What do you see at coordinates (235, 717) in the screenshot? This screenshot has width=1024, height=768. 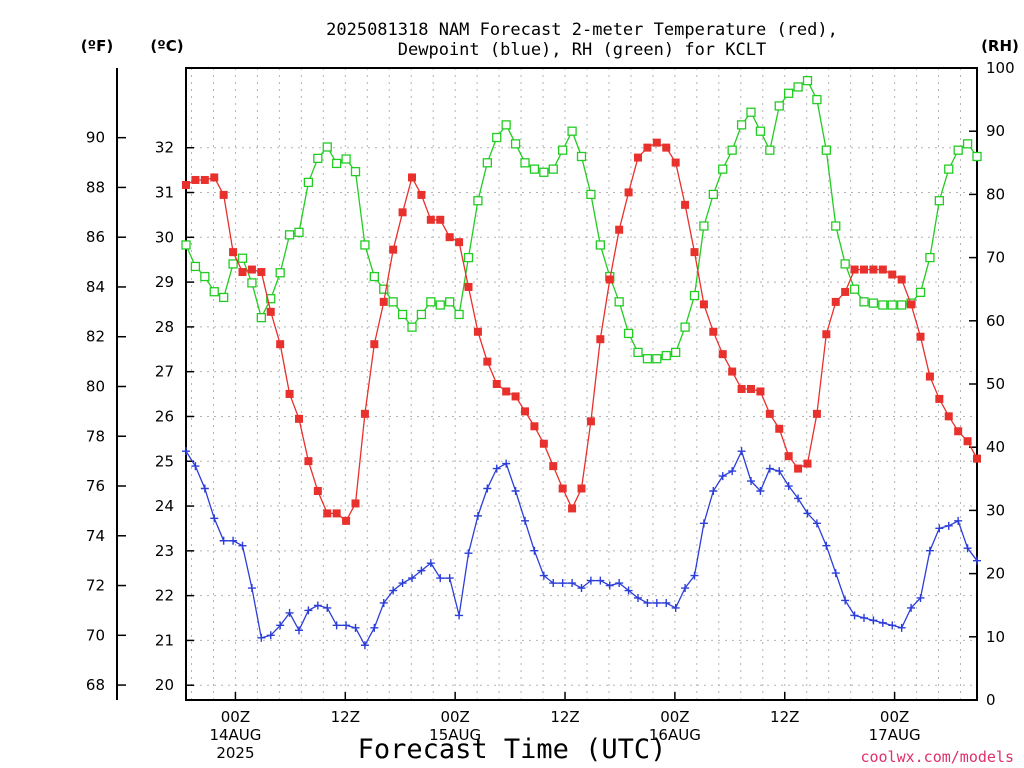 I see `x-tick-label-time: 00Z` at bounding box center [235, 717].